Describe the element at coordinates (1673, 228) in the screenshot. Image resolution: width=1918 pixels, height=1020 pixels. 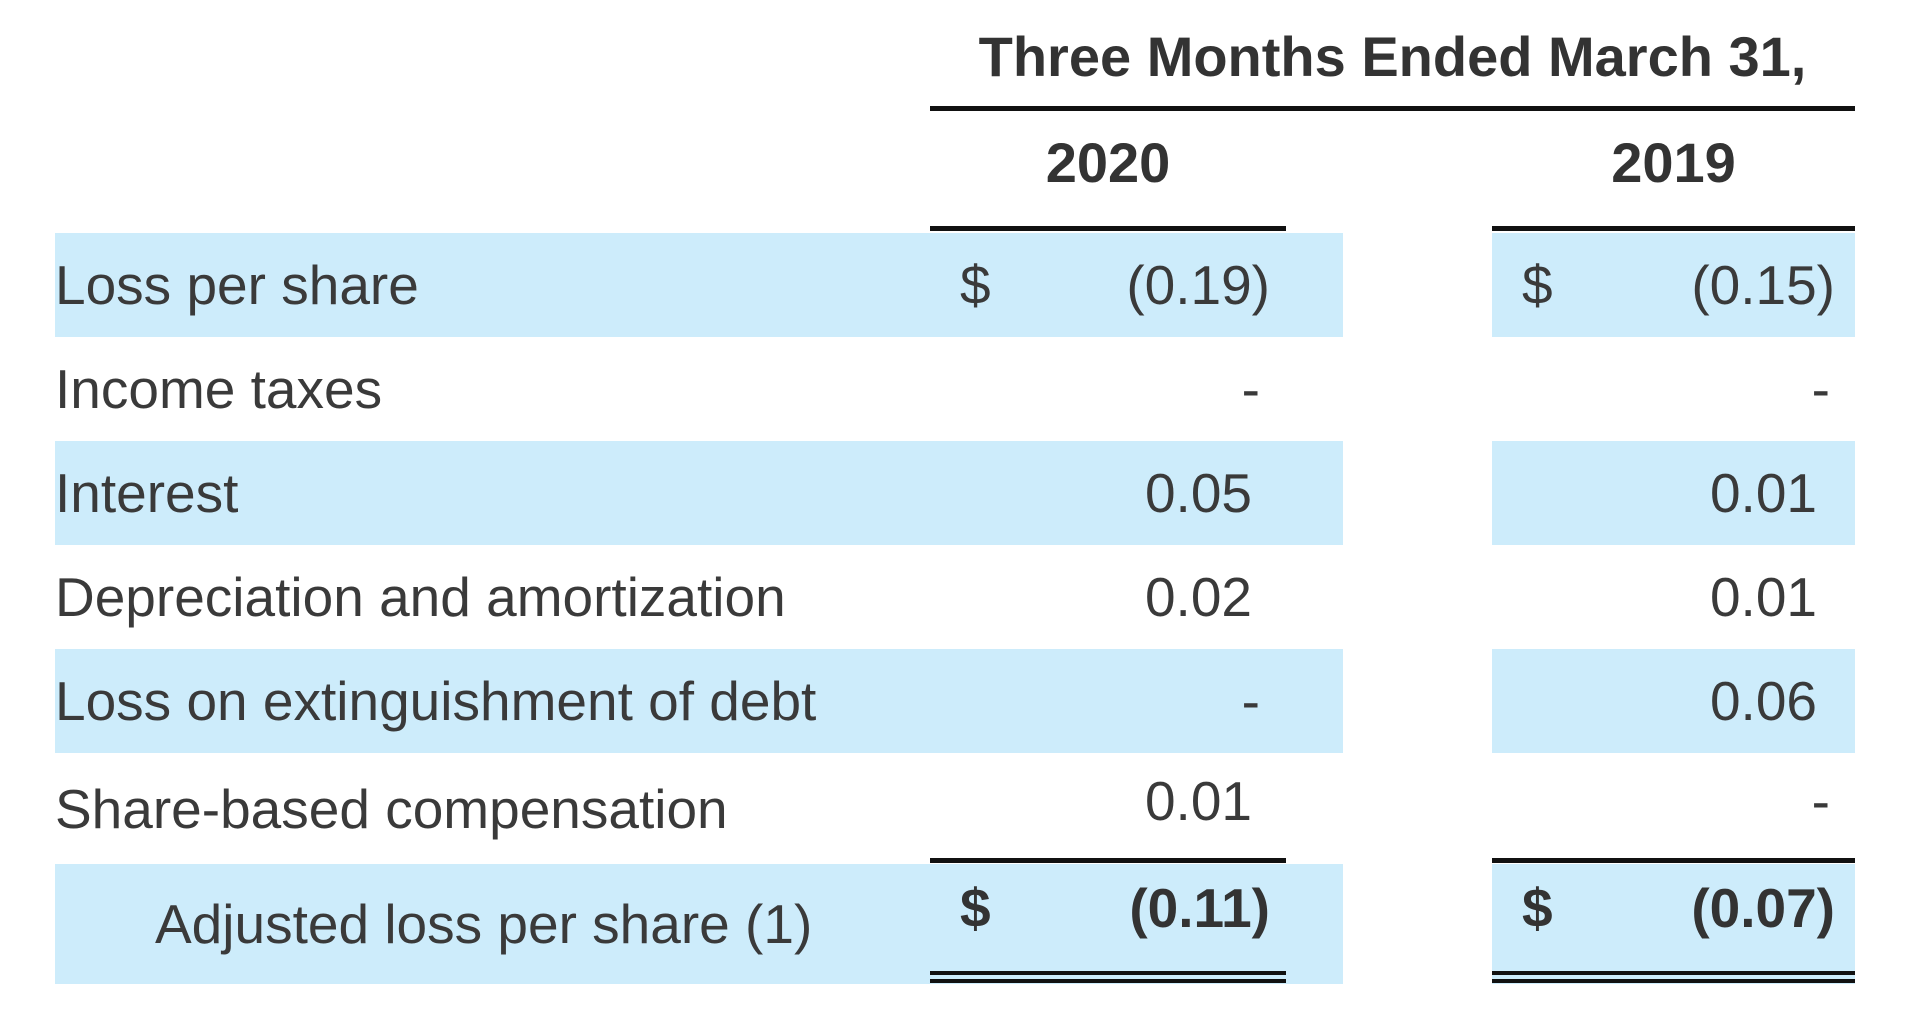
I see `year-rule-2019` at that location.